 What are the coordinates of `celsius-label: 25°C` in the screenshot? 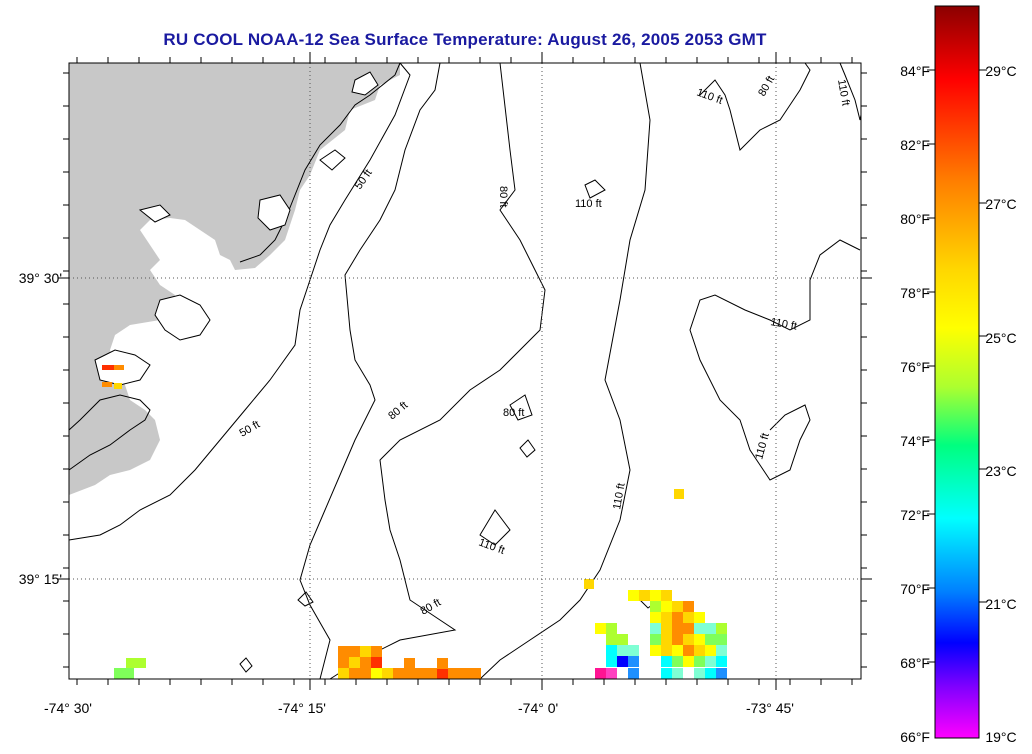 It's located at (1001, 338).